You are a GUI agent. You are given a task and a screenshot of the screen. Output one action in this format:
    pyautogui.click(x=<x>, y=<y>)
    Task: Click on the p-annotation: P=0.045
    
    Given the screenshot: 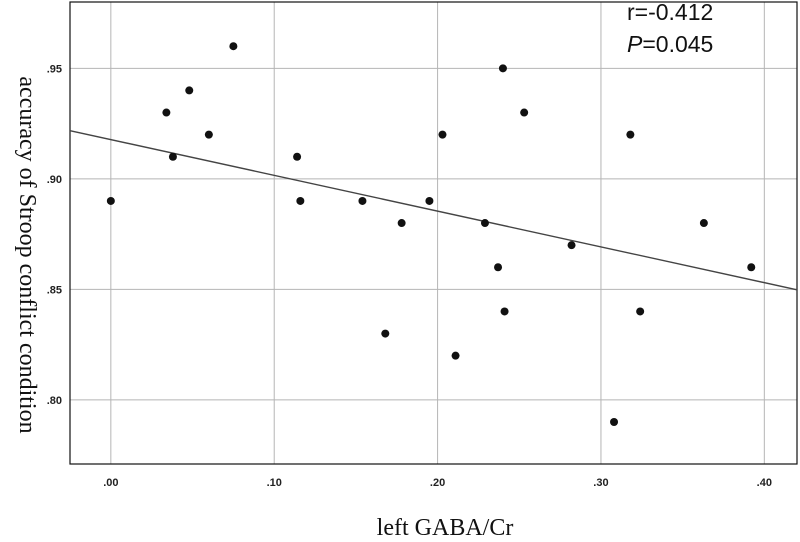 What is the action you would take?
    pyautogui.click(x=670, y=44)
    